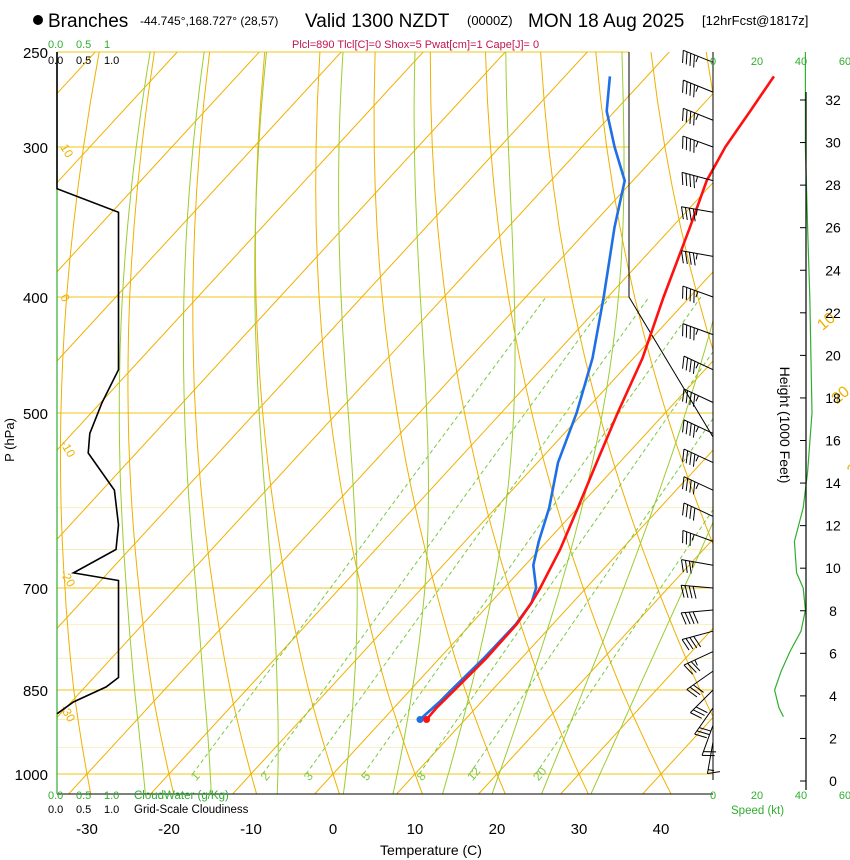  Describe the element at coordinates (497, 829) in the screenshot. I see `temperature-tick-label: 20` at that location.